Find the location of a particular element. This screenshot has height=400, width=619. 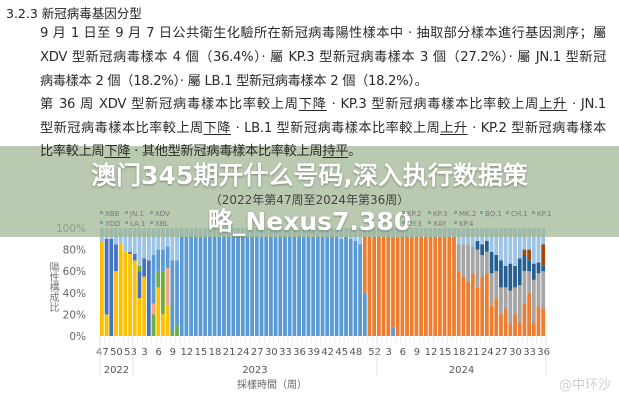

text: 第 36 周 XDV 型新冠病毒樣本比率較上周 is located at coordinates (169, 104).